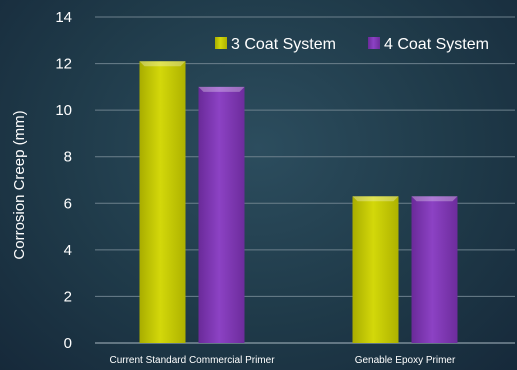 This screenshot has width=517, height=370. Describe the element at coordinates (63, 110) in the screenshot. I see `y-tick-label: 10` at that location.